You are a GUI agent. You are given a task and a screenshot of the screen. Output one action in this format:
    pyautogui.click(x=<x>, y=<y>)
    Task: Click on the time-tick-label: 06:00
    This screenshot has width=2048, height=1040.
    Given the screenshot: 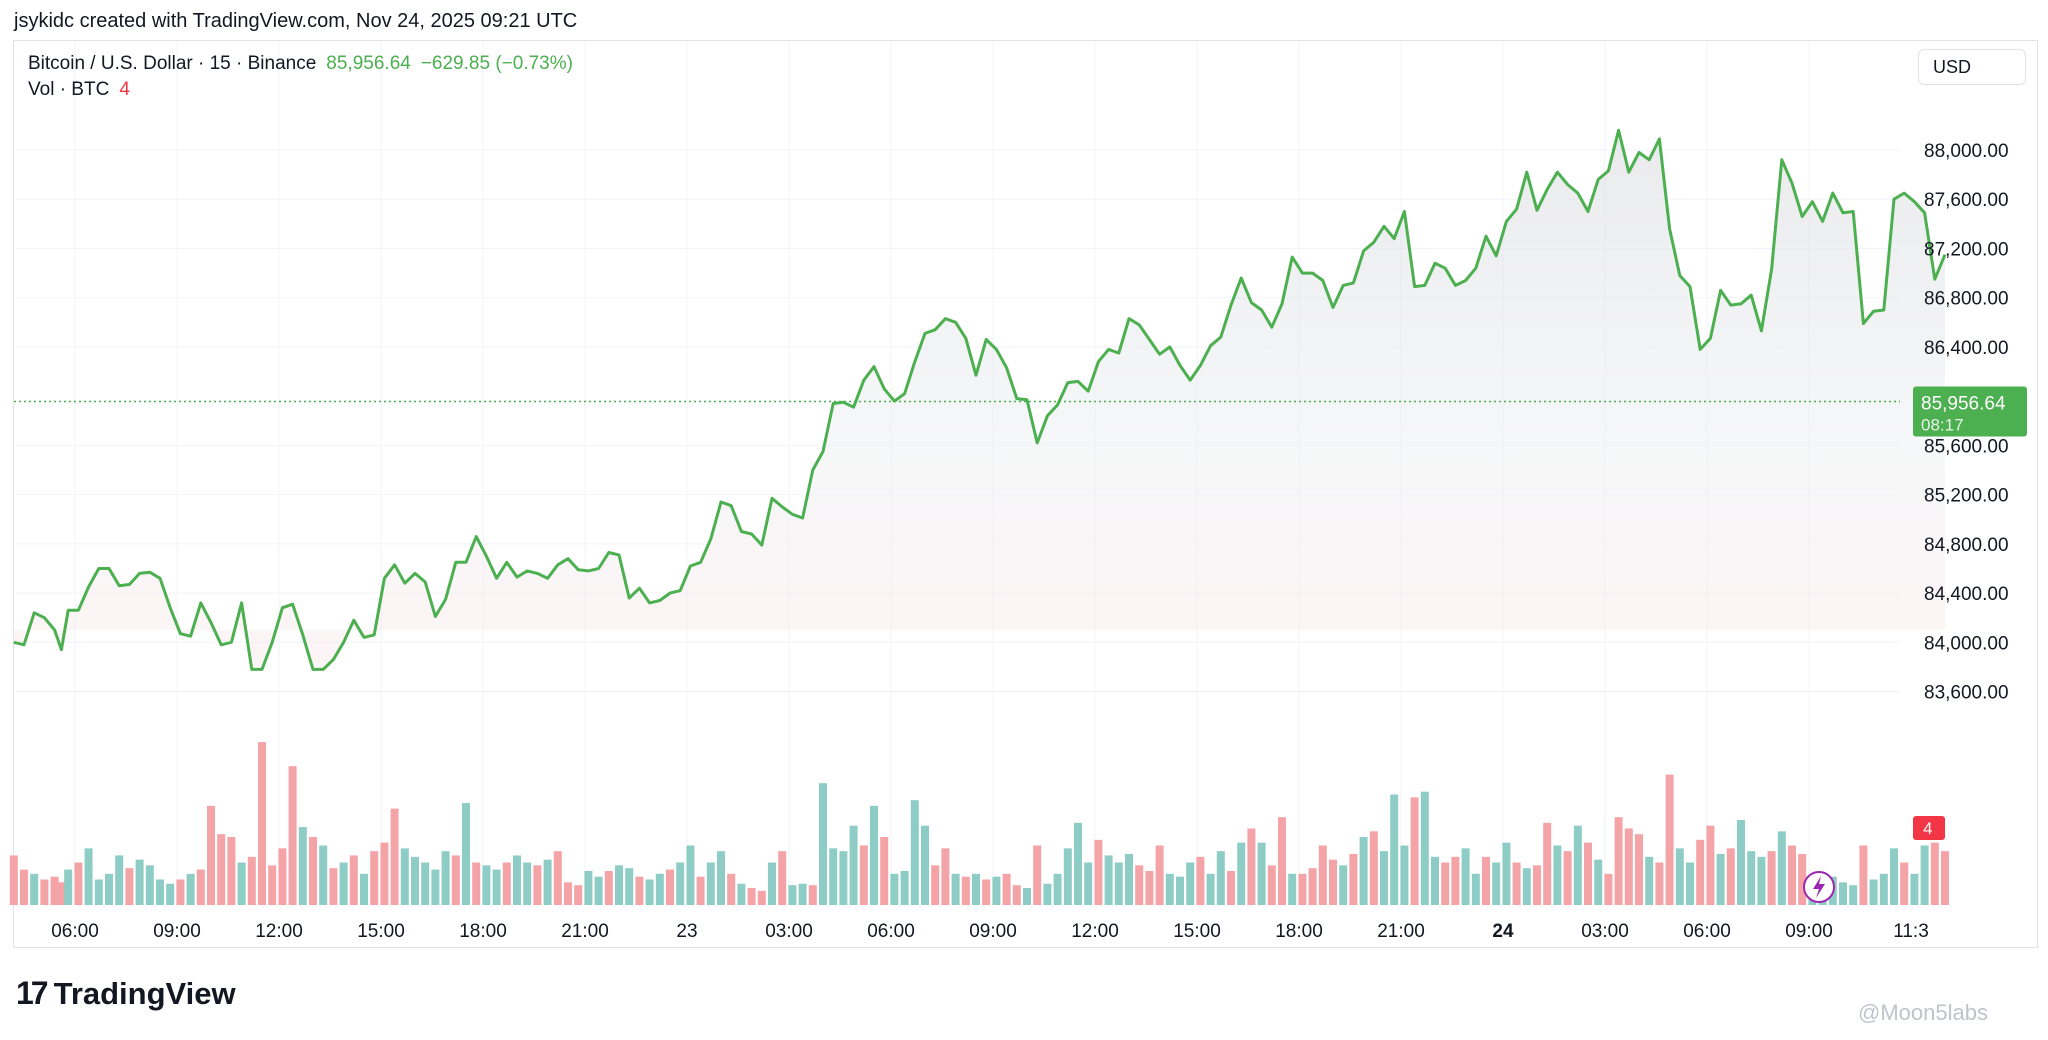 What is the action you would take?
    pyautogui.click(x=75, y=931)
    